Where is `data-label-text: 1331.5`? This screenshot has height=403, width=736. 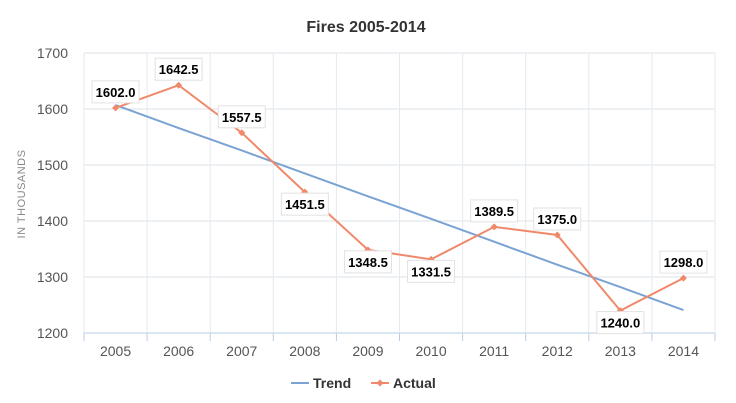
data-label-text: 1331.5 is located at coordinates (431, 271).